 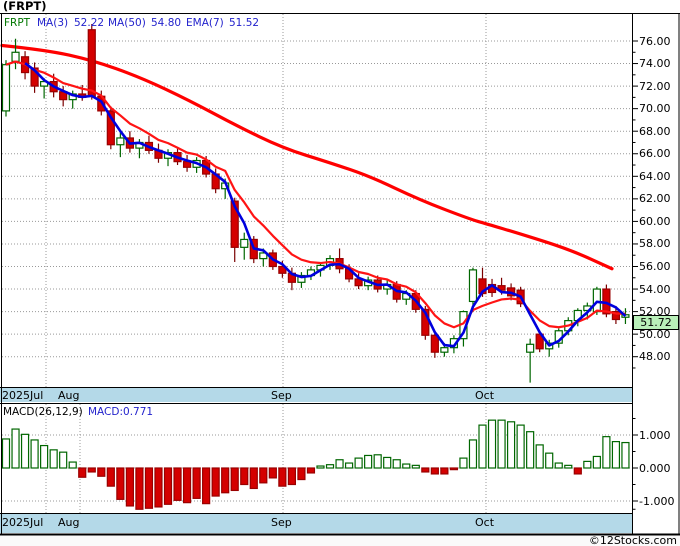 I want to click on page-title: (FRPT), so click(x=25, y=6).